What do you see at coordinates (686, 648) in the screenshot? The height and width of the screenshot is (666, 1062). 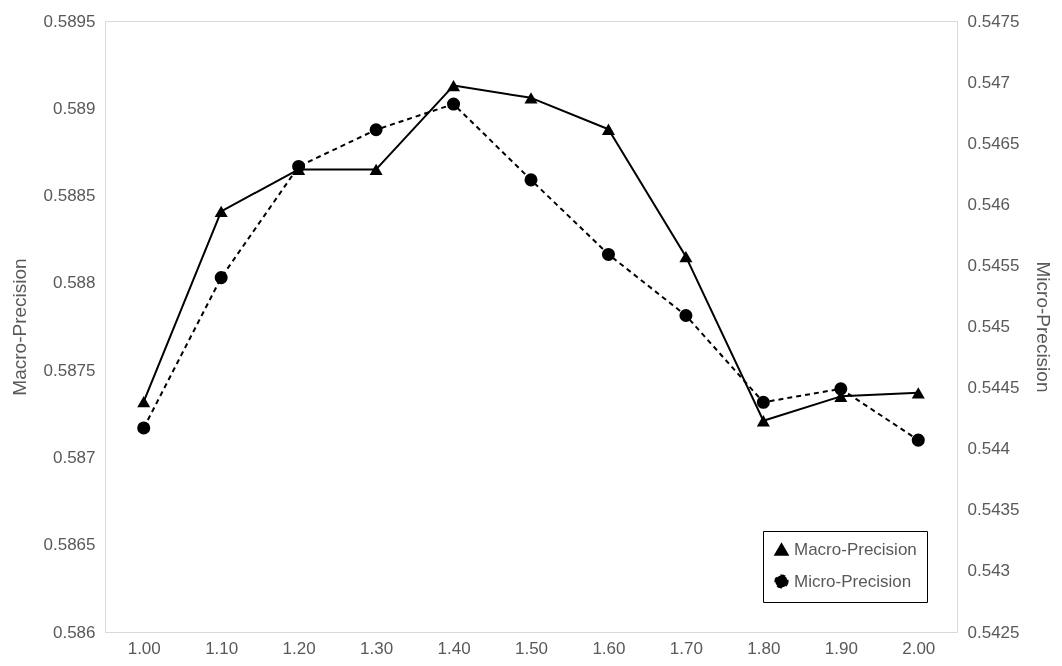 I see `x-tick-label: 1.70` at bounding box center [686, 648].